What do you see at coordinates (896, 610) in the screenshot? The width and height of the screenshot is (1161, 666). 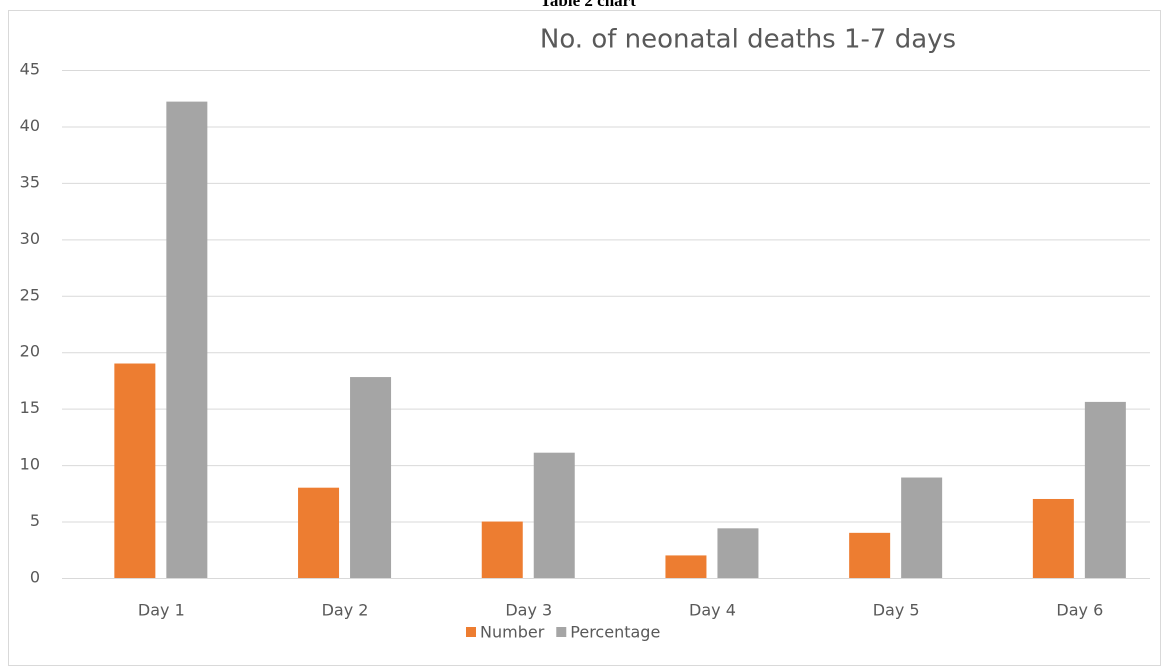 I see `x-tick-label: Day 5` at bounding box center [896, 610].